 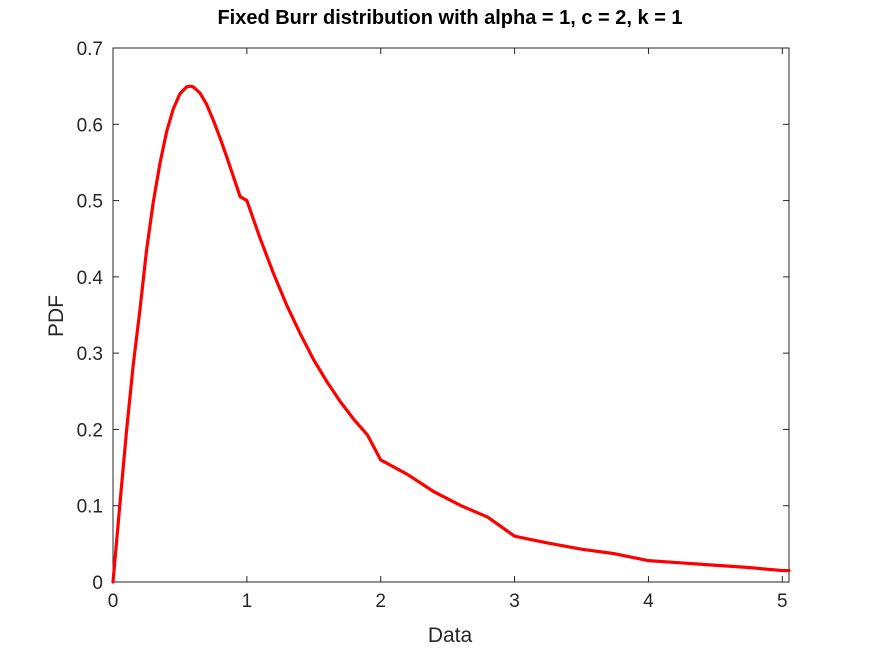 I want to click on y-tick-label: 0.1, so click(x=90, y=507).